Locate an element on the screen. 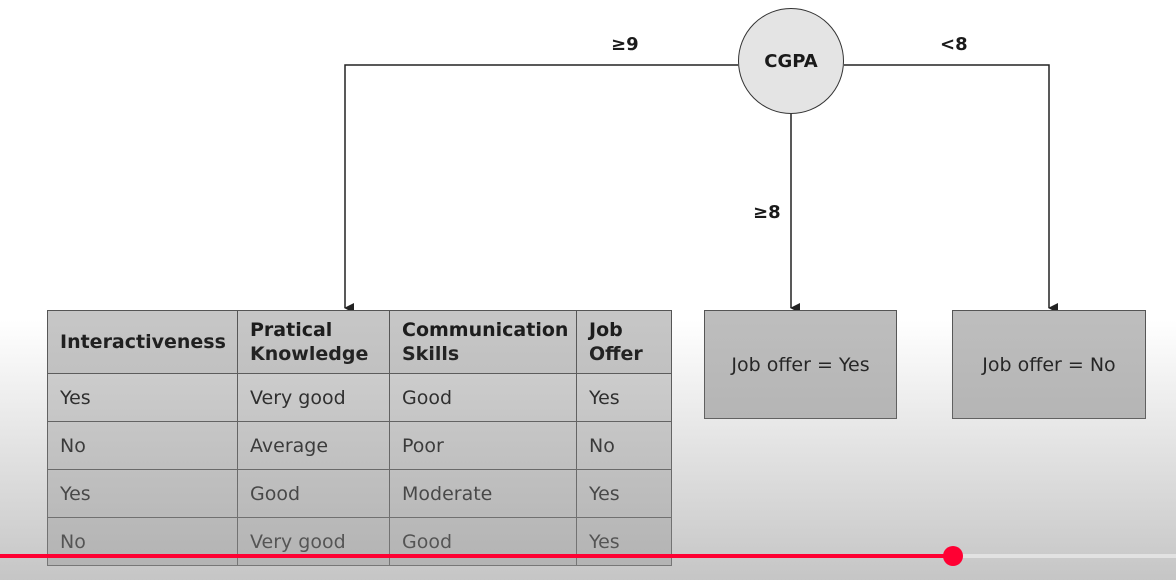 The height and width of the screenshot is (580, 1176). table-row: Yes Very good Good Yes is located at coordinates (359, 397).